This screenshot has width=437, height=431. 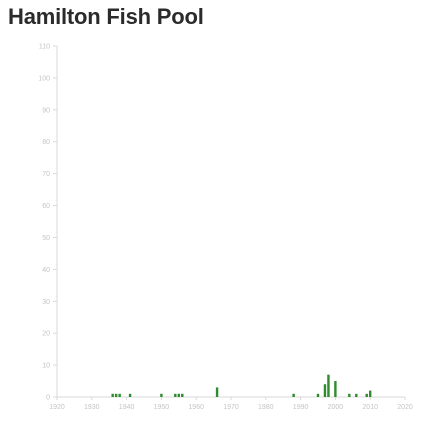 I want to click on y-tick-label: 60, so click(x=46, y=206).